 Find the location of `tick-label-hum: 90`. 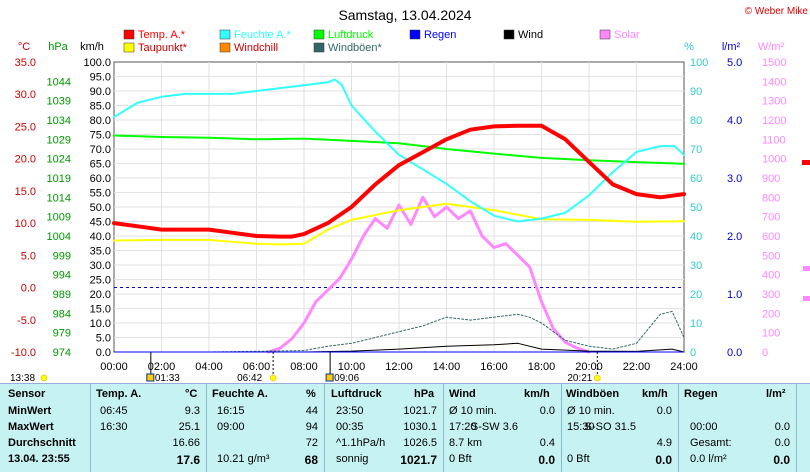

tick-label-hum: 90 is located at coordinates (696, 92).